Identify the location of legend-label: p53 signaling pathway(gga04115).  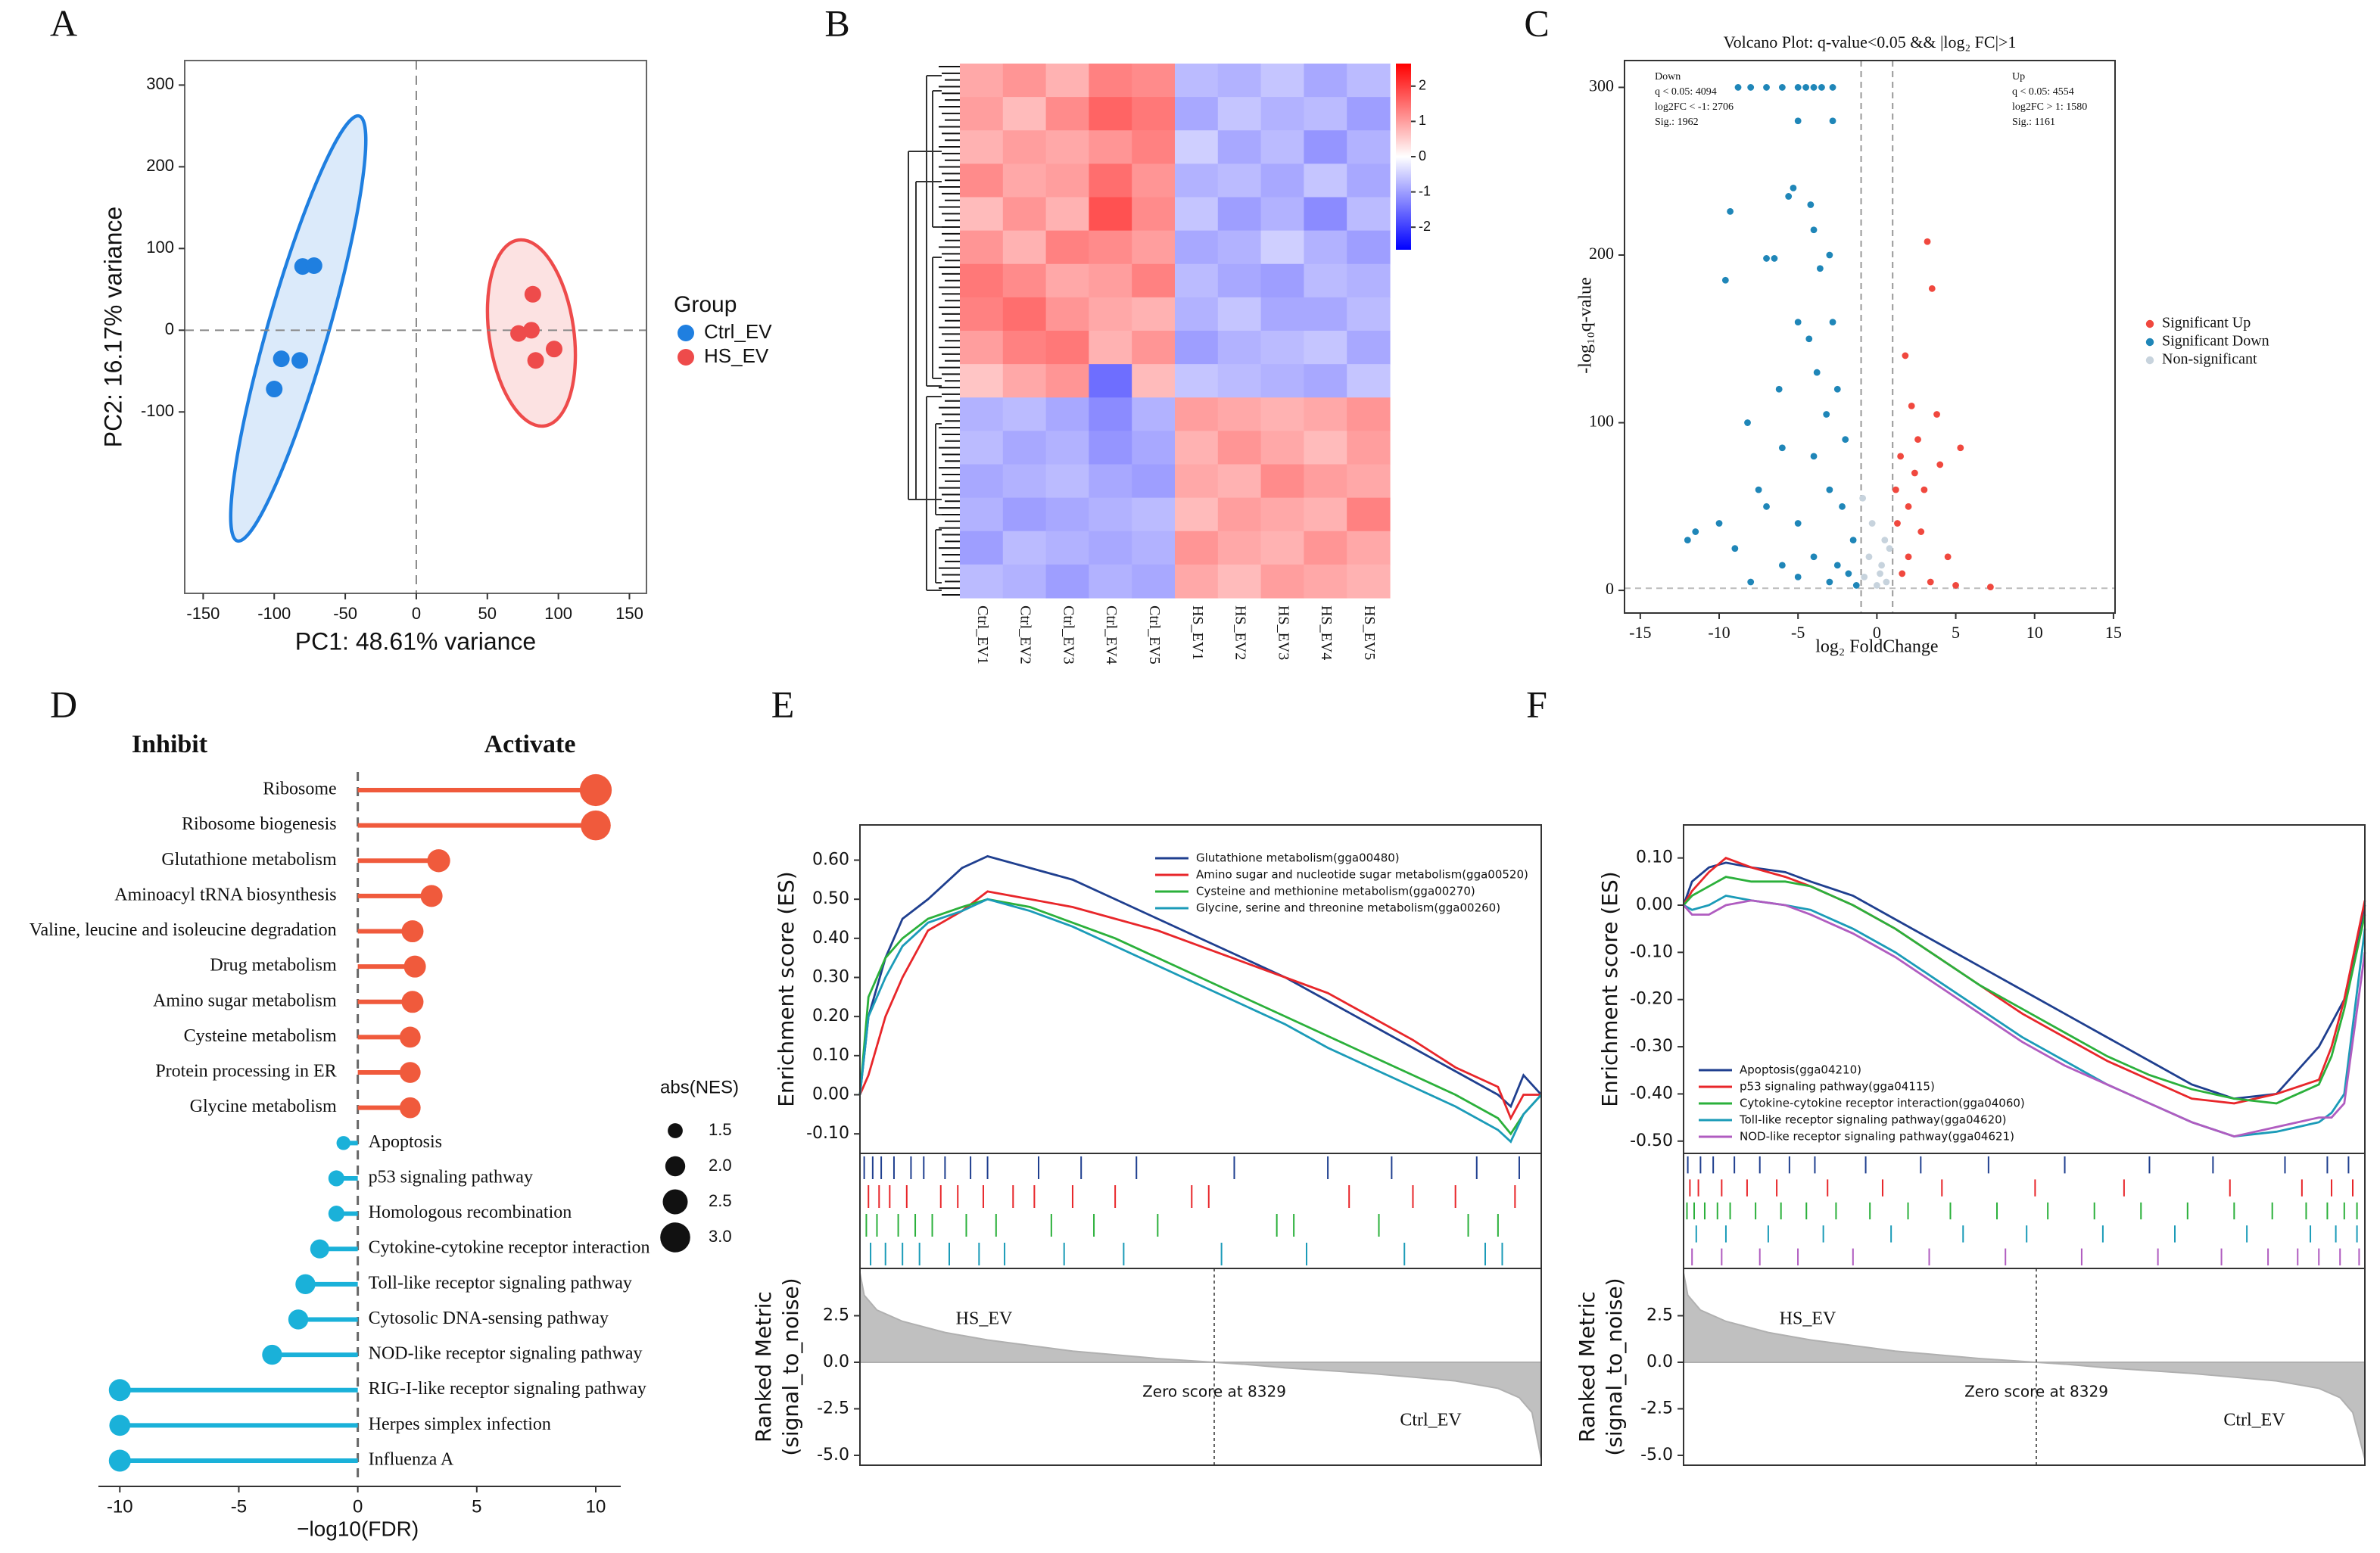
(1838, 1087).